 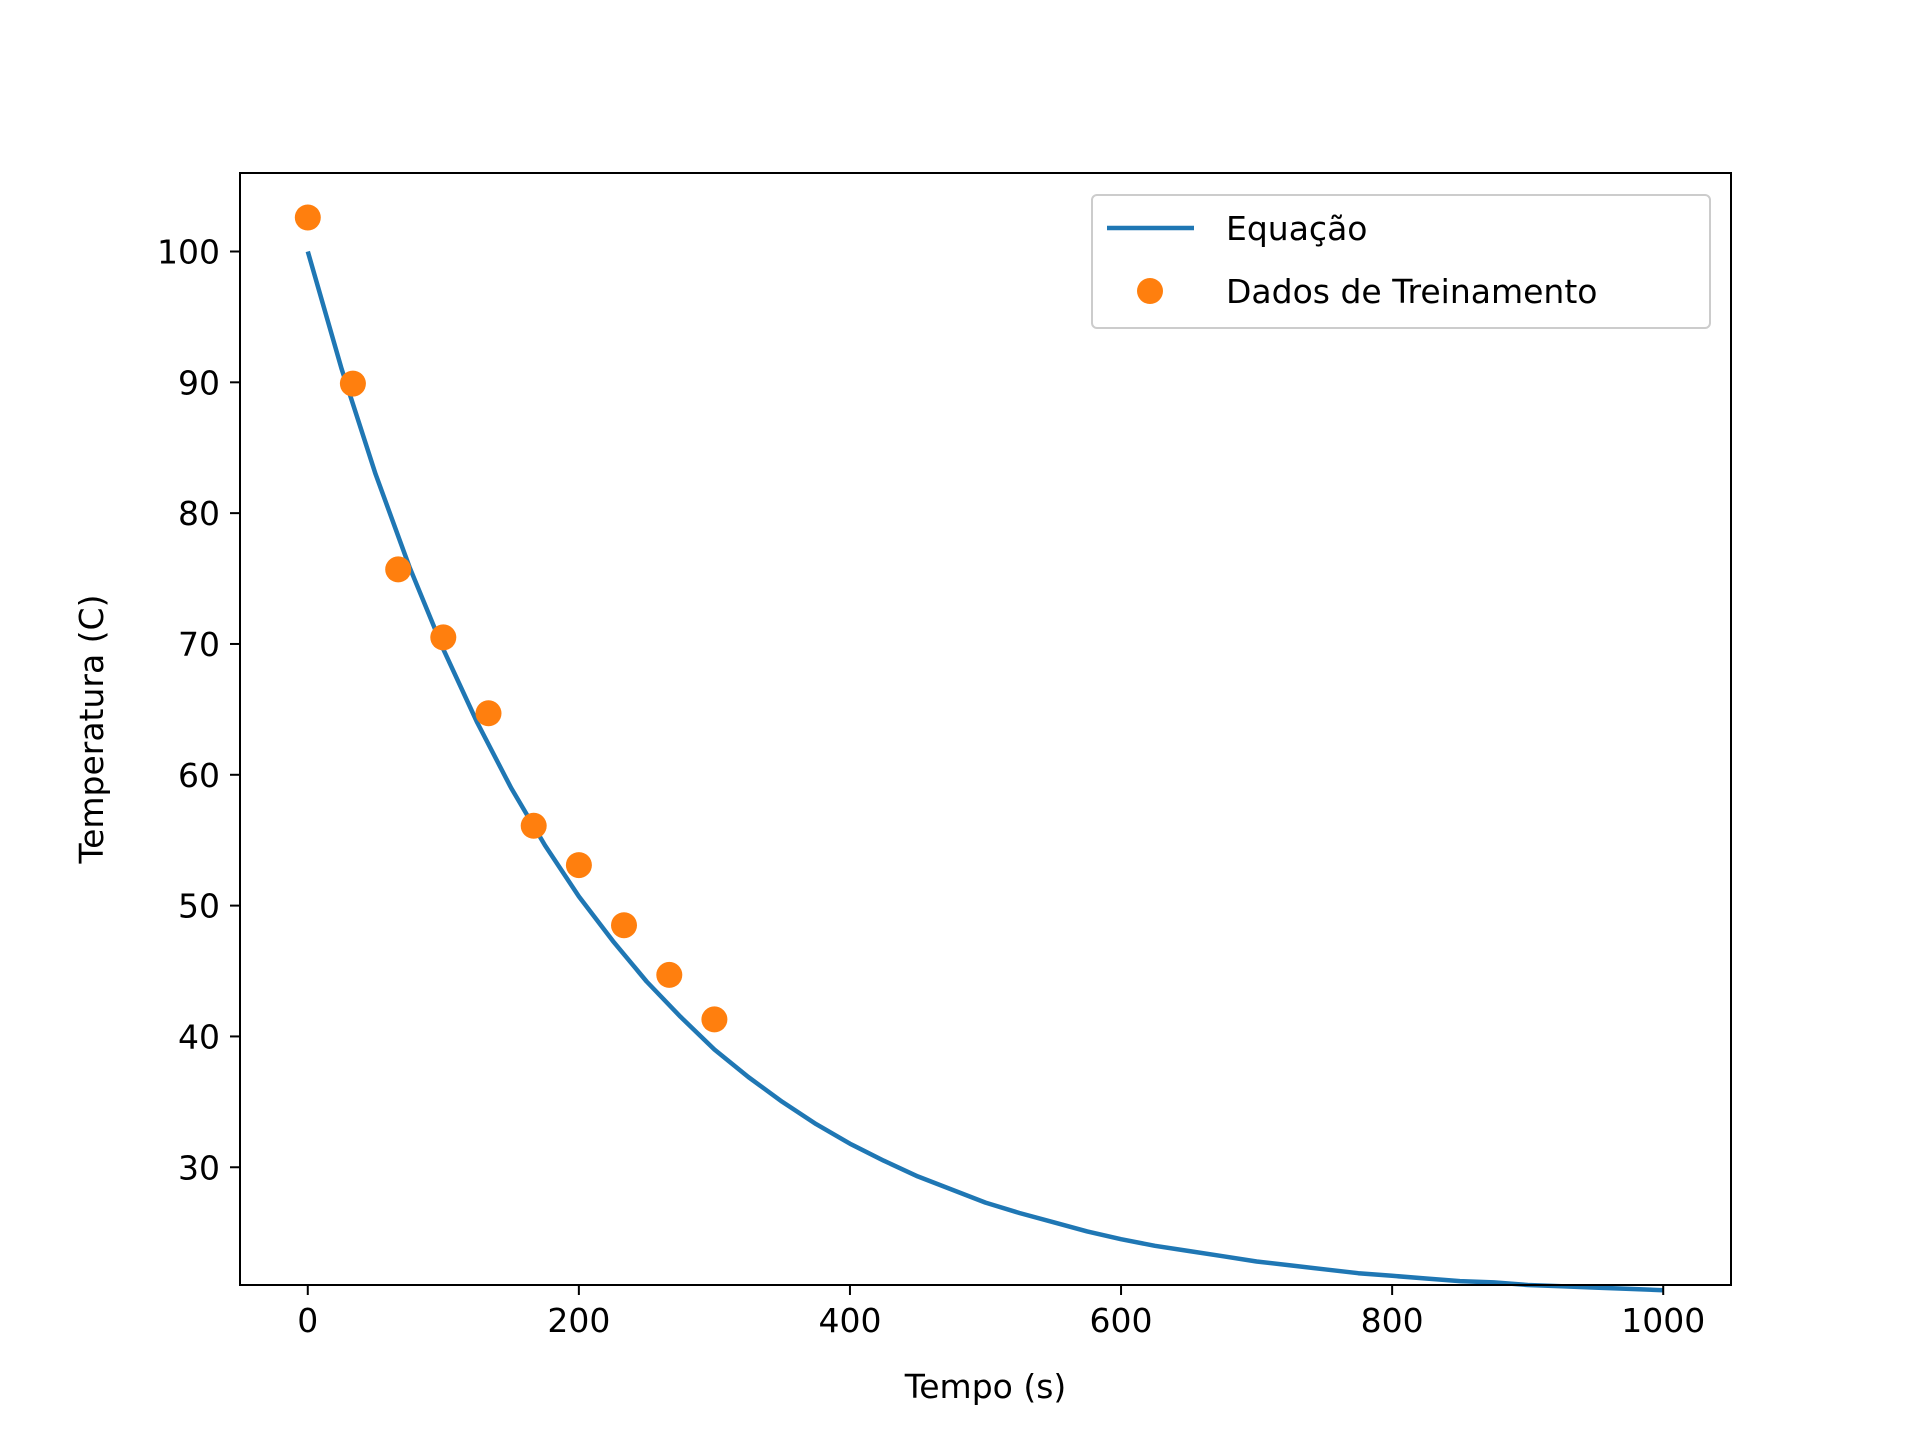 I want to click on y-tick-label: 100, so click(x=188, y=251).